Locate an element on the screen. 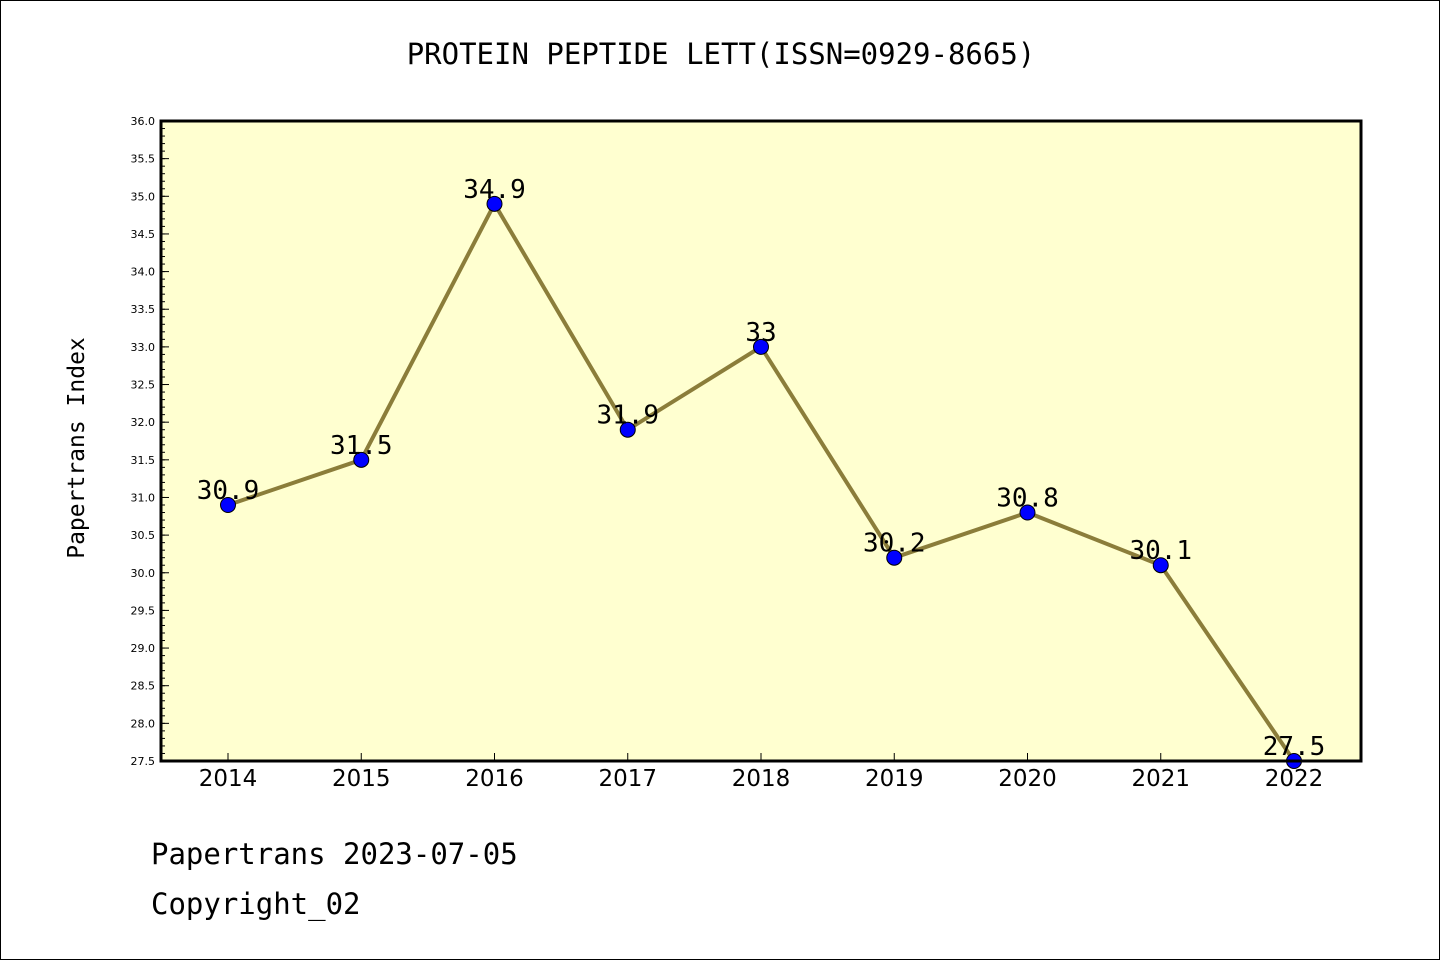 Image resolution: width=1440 pixels, height=960 pixels. x-tick-label: 2018 is located at coordinates (761, 779).